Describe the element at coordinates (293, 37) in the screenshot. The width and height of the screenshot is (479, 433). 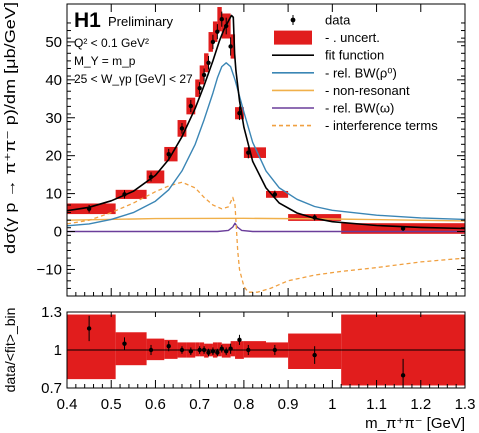
I see `legend-box` at that location.